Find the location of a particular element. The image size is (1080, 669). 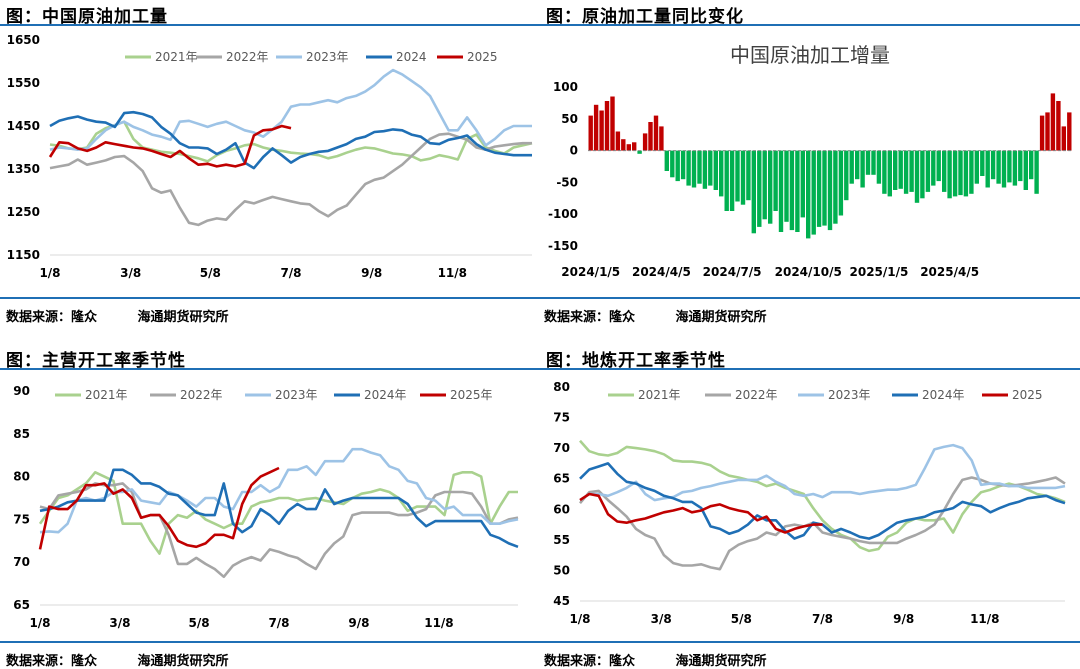

series-line-2025年 is located at coordinates (159, 508).